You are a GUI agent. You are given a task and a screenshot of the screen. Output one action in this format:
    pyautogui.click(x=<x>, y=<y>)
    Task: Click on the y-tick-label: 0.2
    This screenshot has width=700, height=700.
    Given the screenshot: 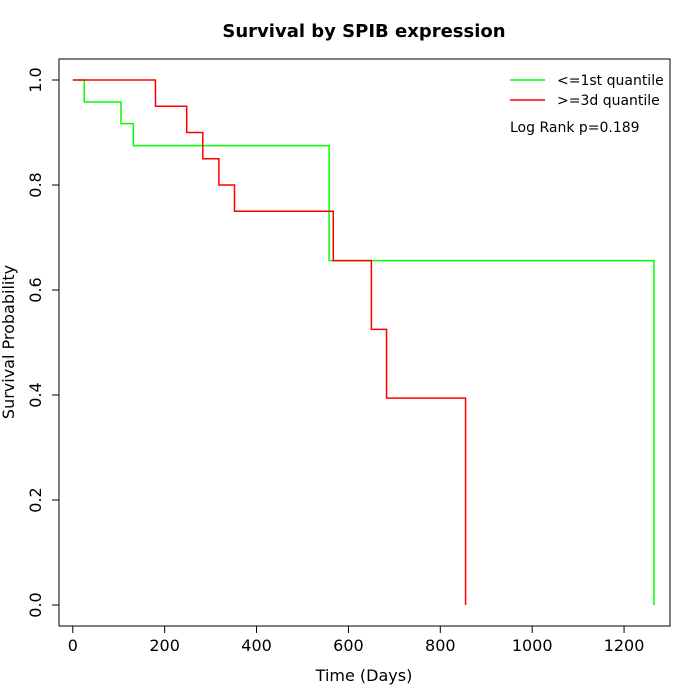 What is the action you would take?
    pyautogui.click(x=35, y=499)
    